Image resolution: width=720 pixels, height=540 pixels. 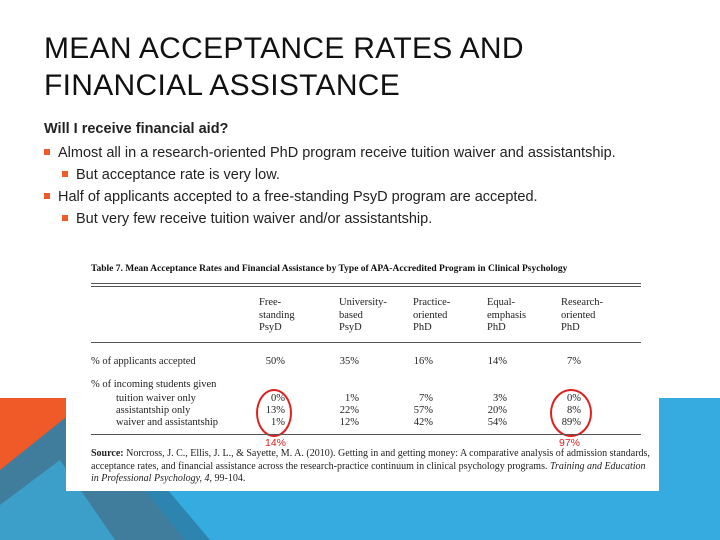 What do you see at coordinates (497, 410) in the screenshot?
I see `table-cell: 20%` at bounding box center [497, 410].